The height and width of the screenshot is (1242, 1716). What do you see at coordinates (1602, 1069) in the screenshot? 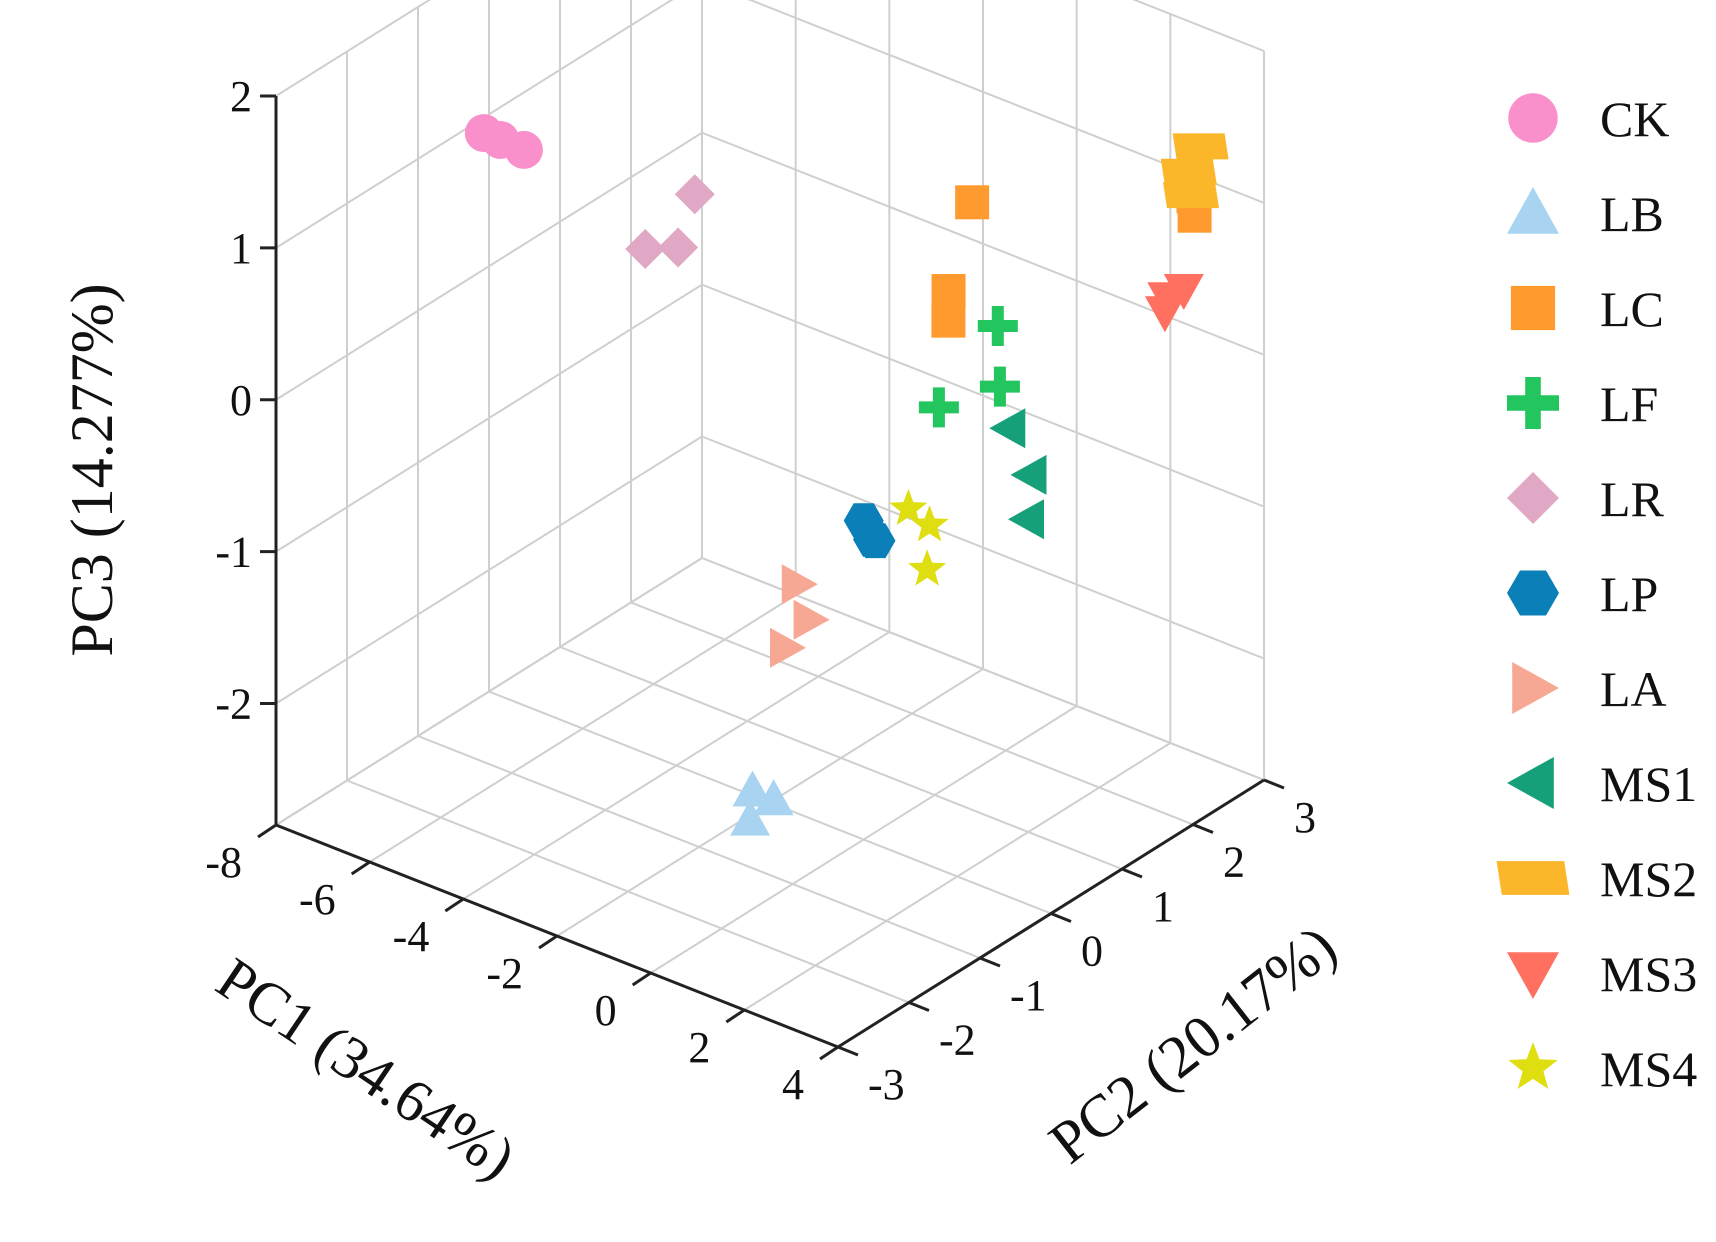
I see `legend-item-ms4: MS4` at bounding box center [1602, 1069].